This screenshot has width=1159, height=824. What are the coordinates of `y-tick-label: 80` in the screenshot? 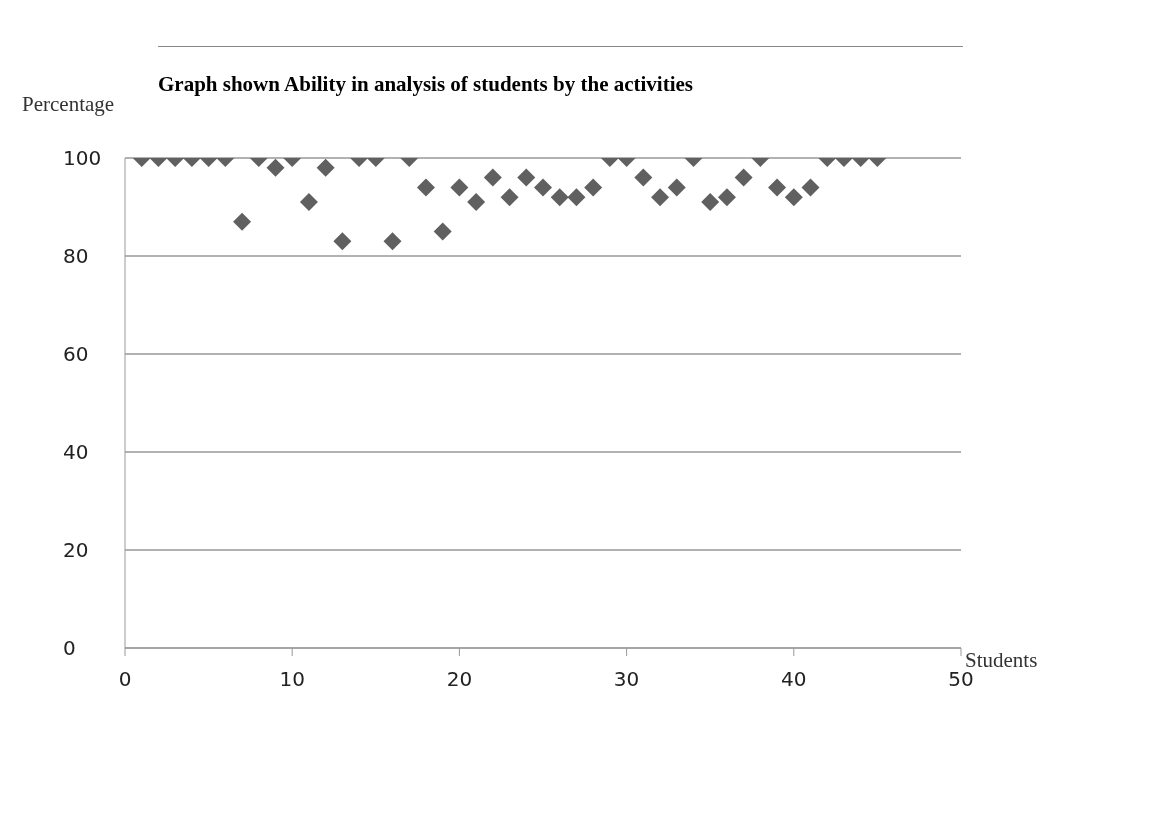 It's located at (76, 256).